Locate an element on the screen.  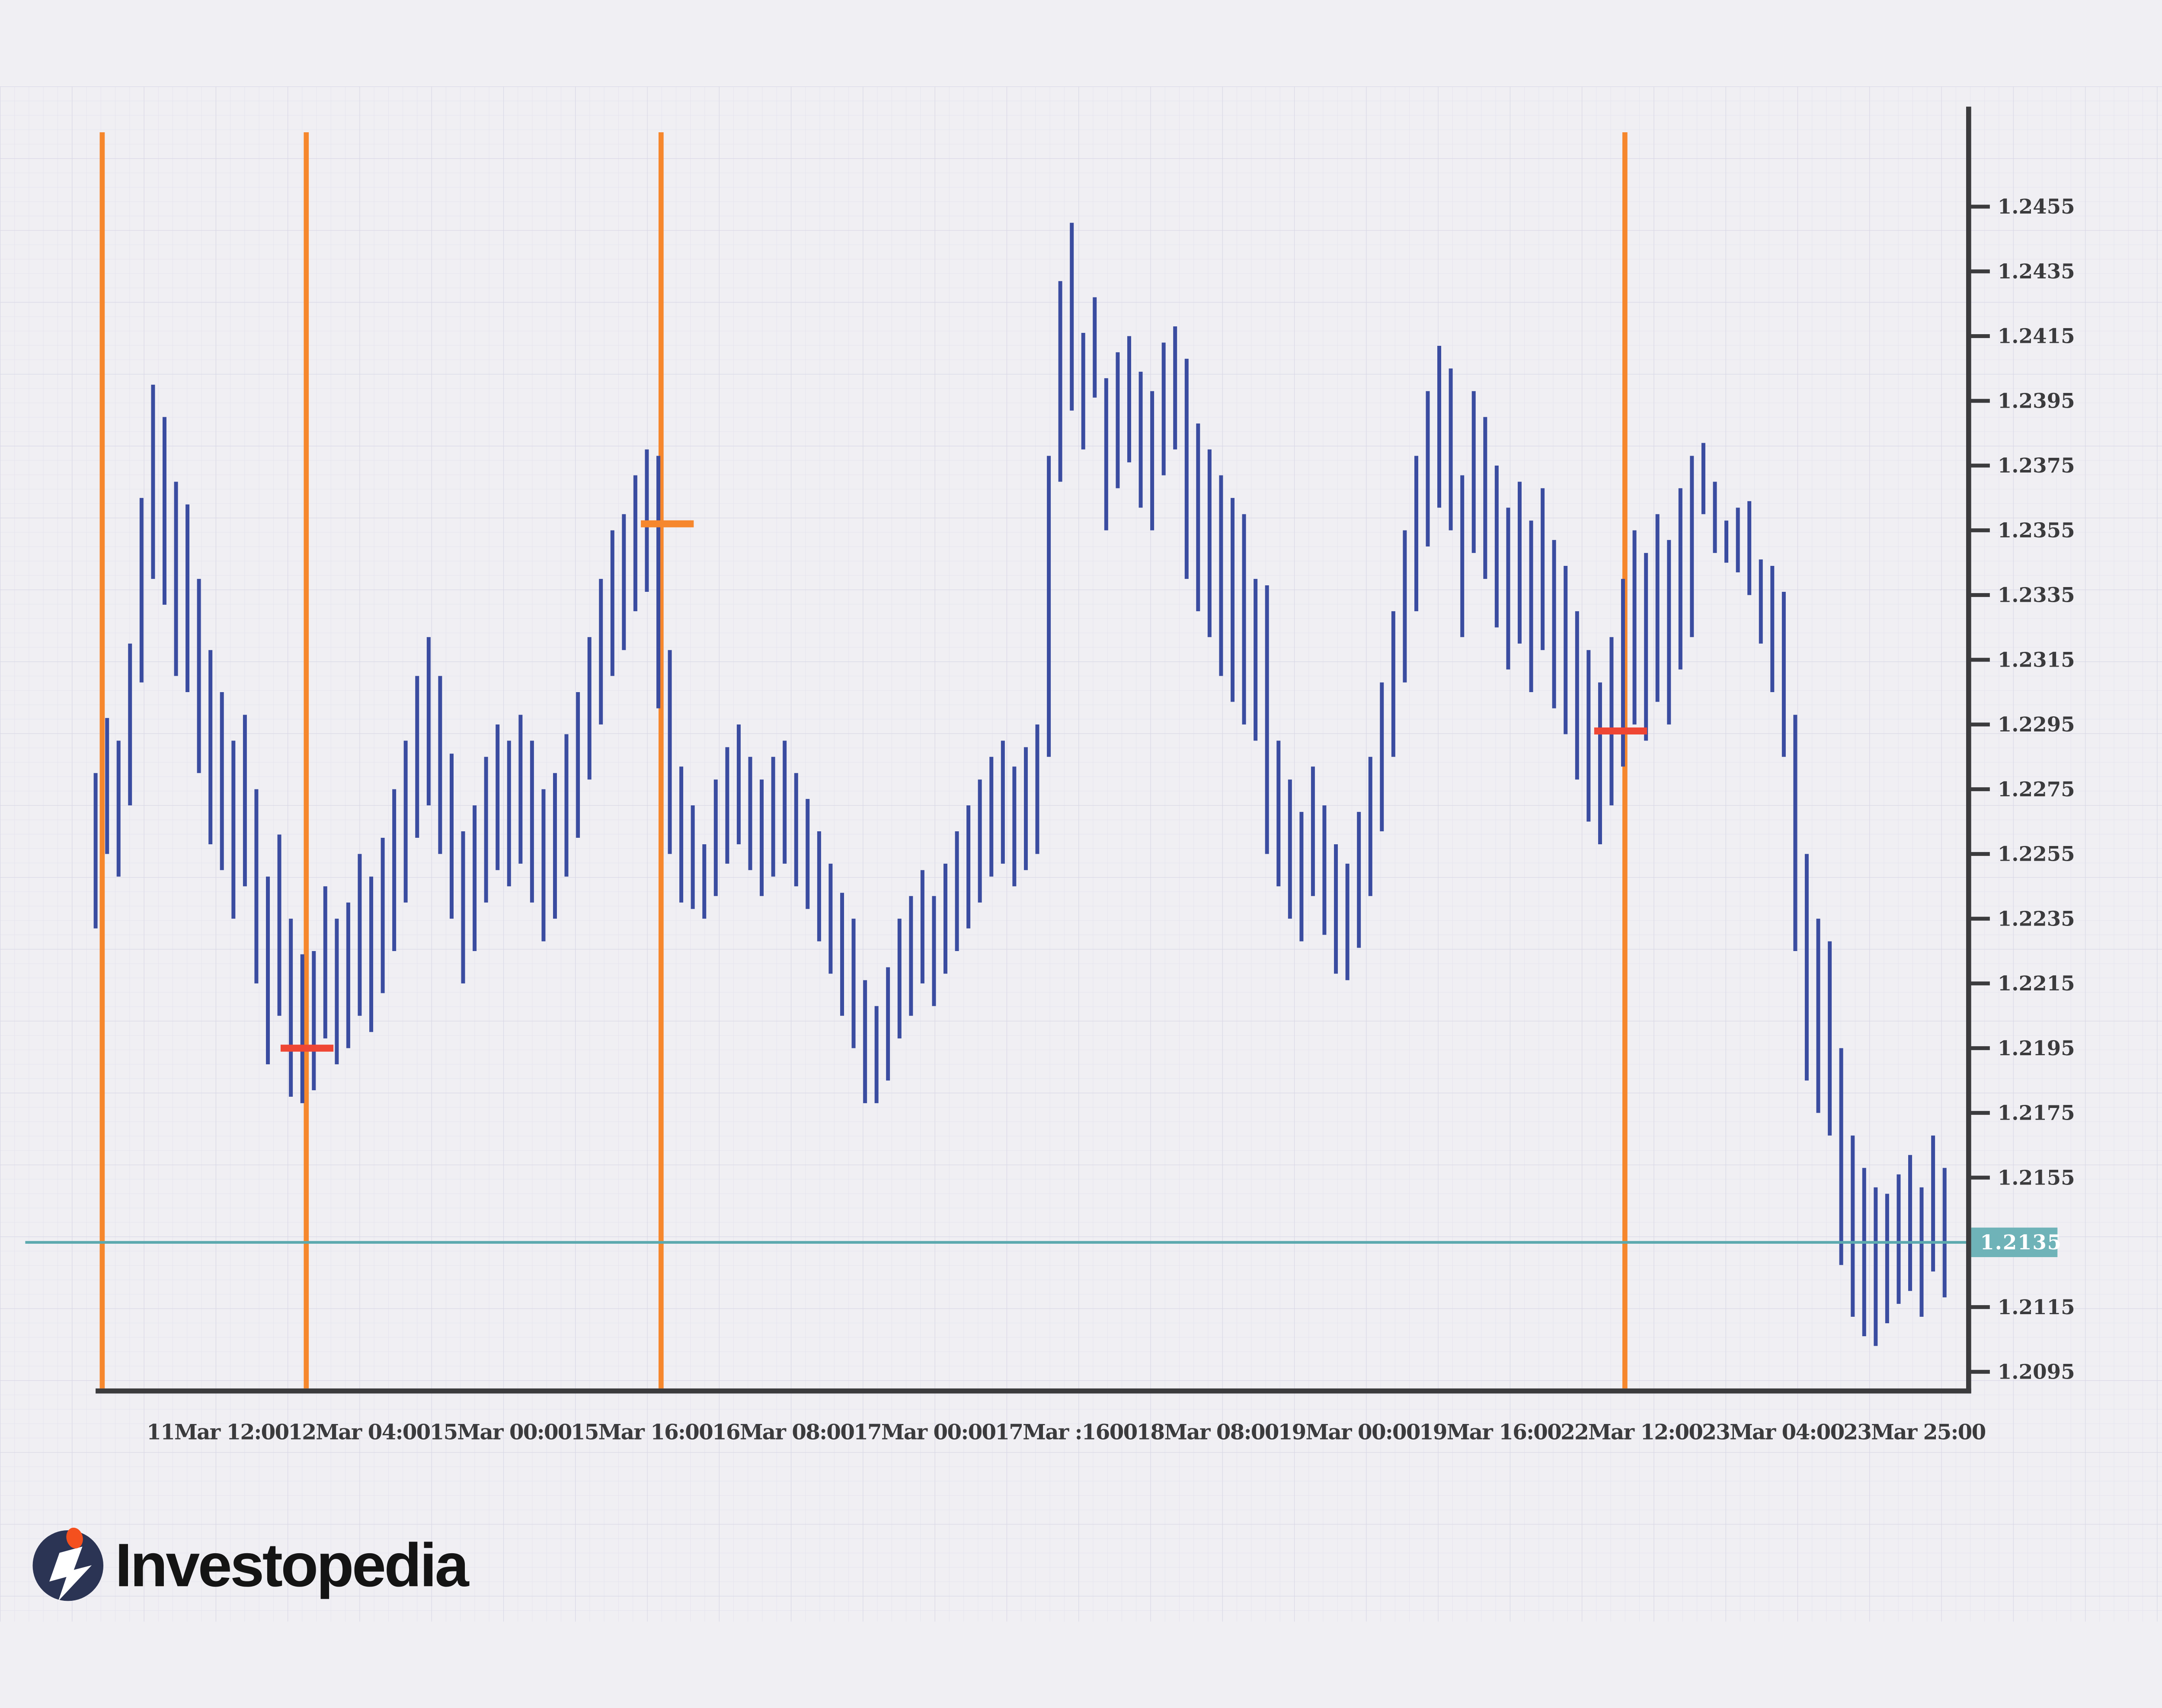
logo-bolt-i-icon is located at coordinates (70, 1573).